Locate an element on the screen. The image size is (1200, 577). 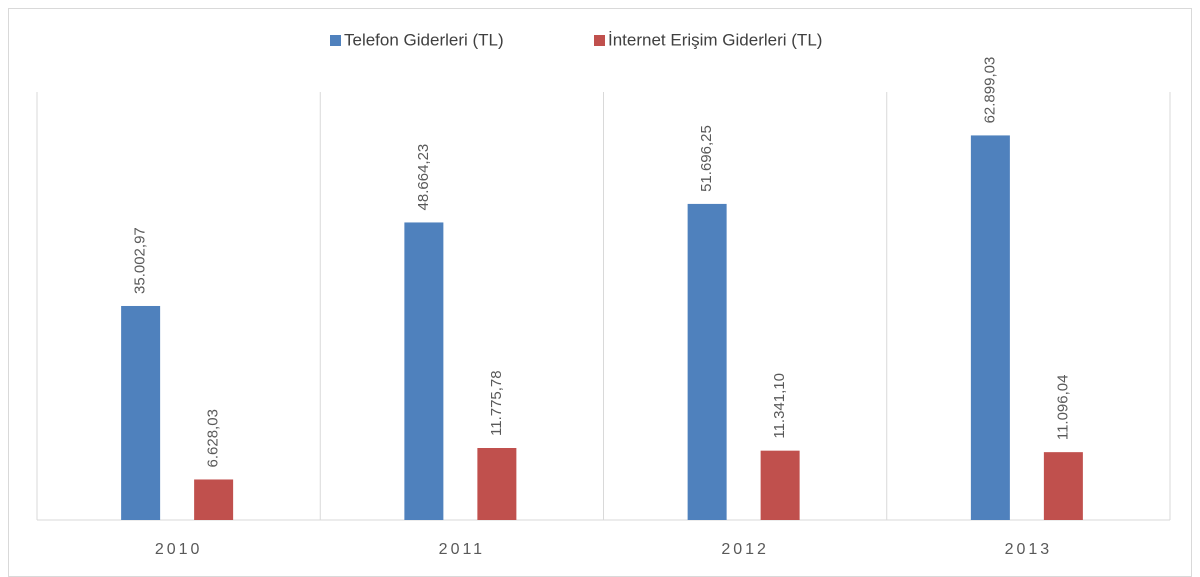
data-label: 6.628,03 is located at coordinates (213, 438).